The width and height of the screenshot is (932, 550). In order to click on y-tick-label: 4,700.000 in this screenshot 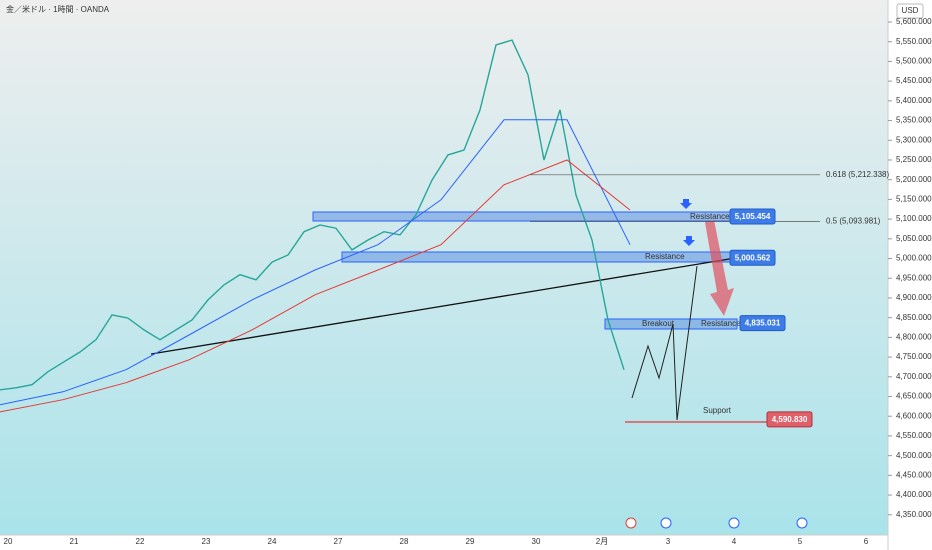, I will do `click(914, 376)`.